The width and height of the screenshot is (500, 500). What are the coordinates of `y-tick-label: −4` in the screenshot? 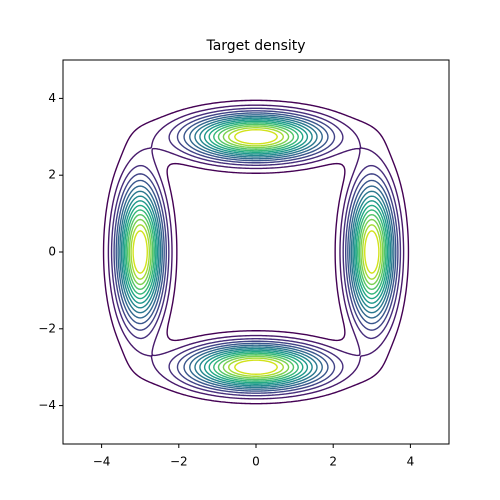 It's located at (47, 405).